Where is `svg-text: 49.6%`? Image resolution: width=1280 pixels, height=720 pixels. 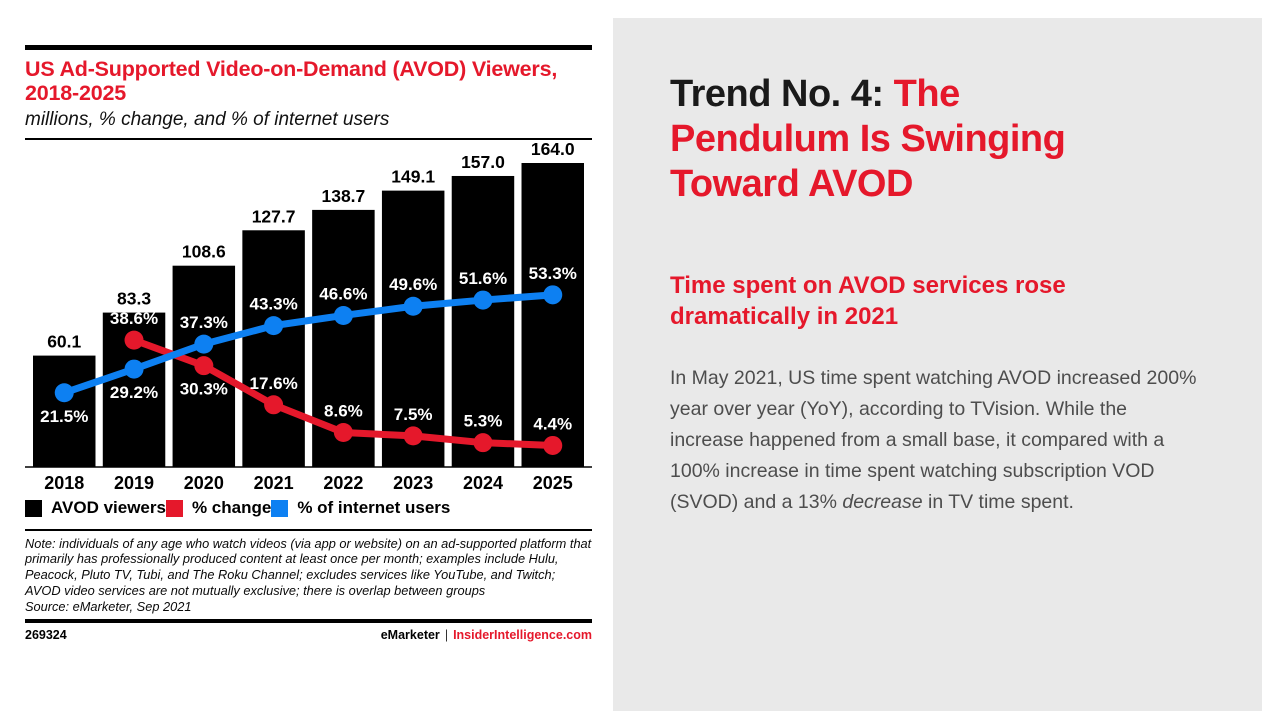 svg-text: 49.6% is located at coordinates (413, 284).